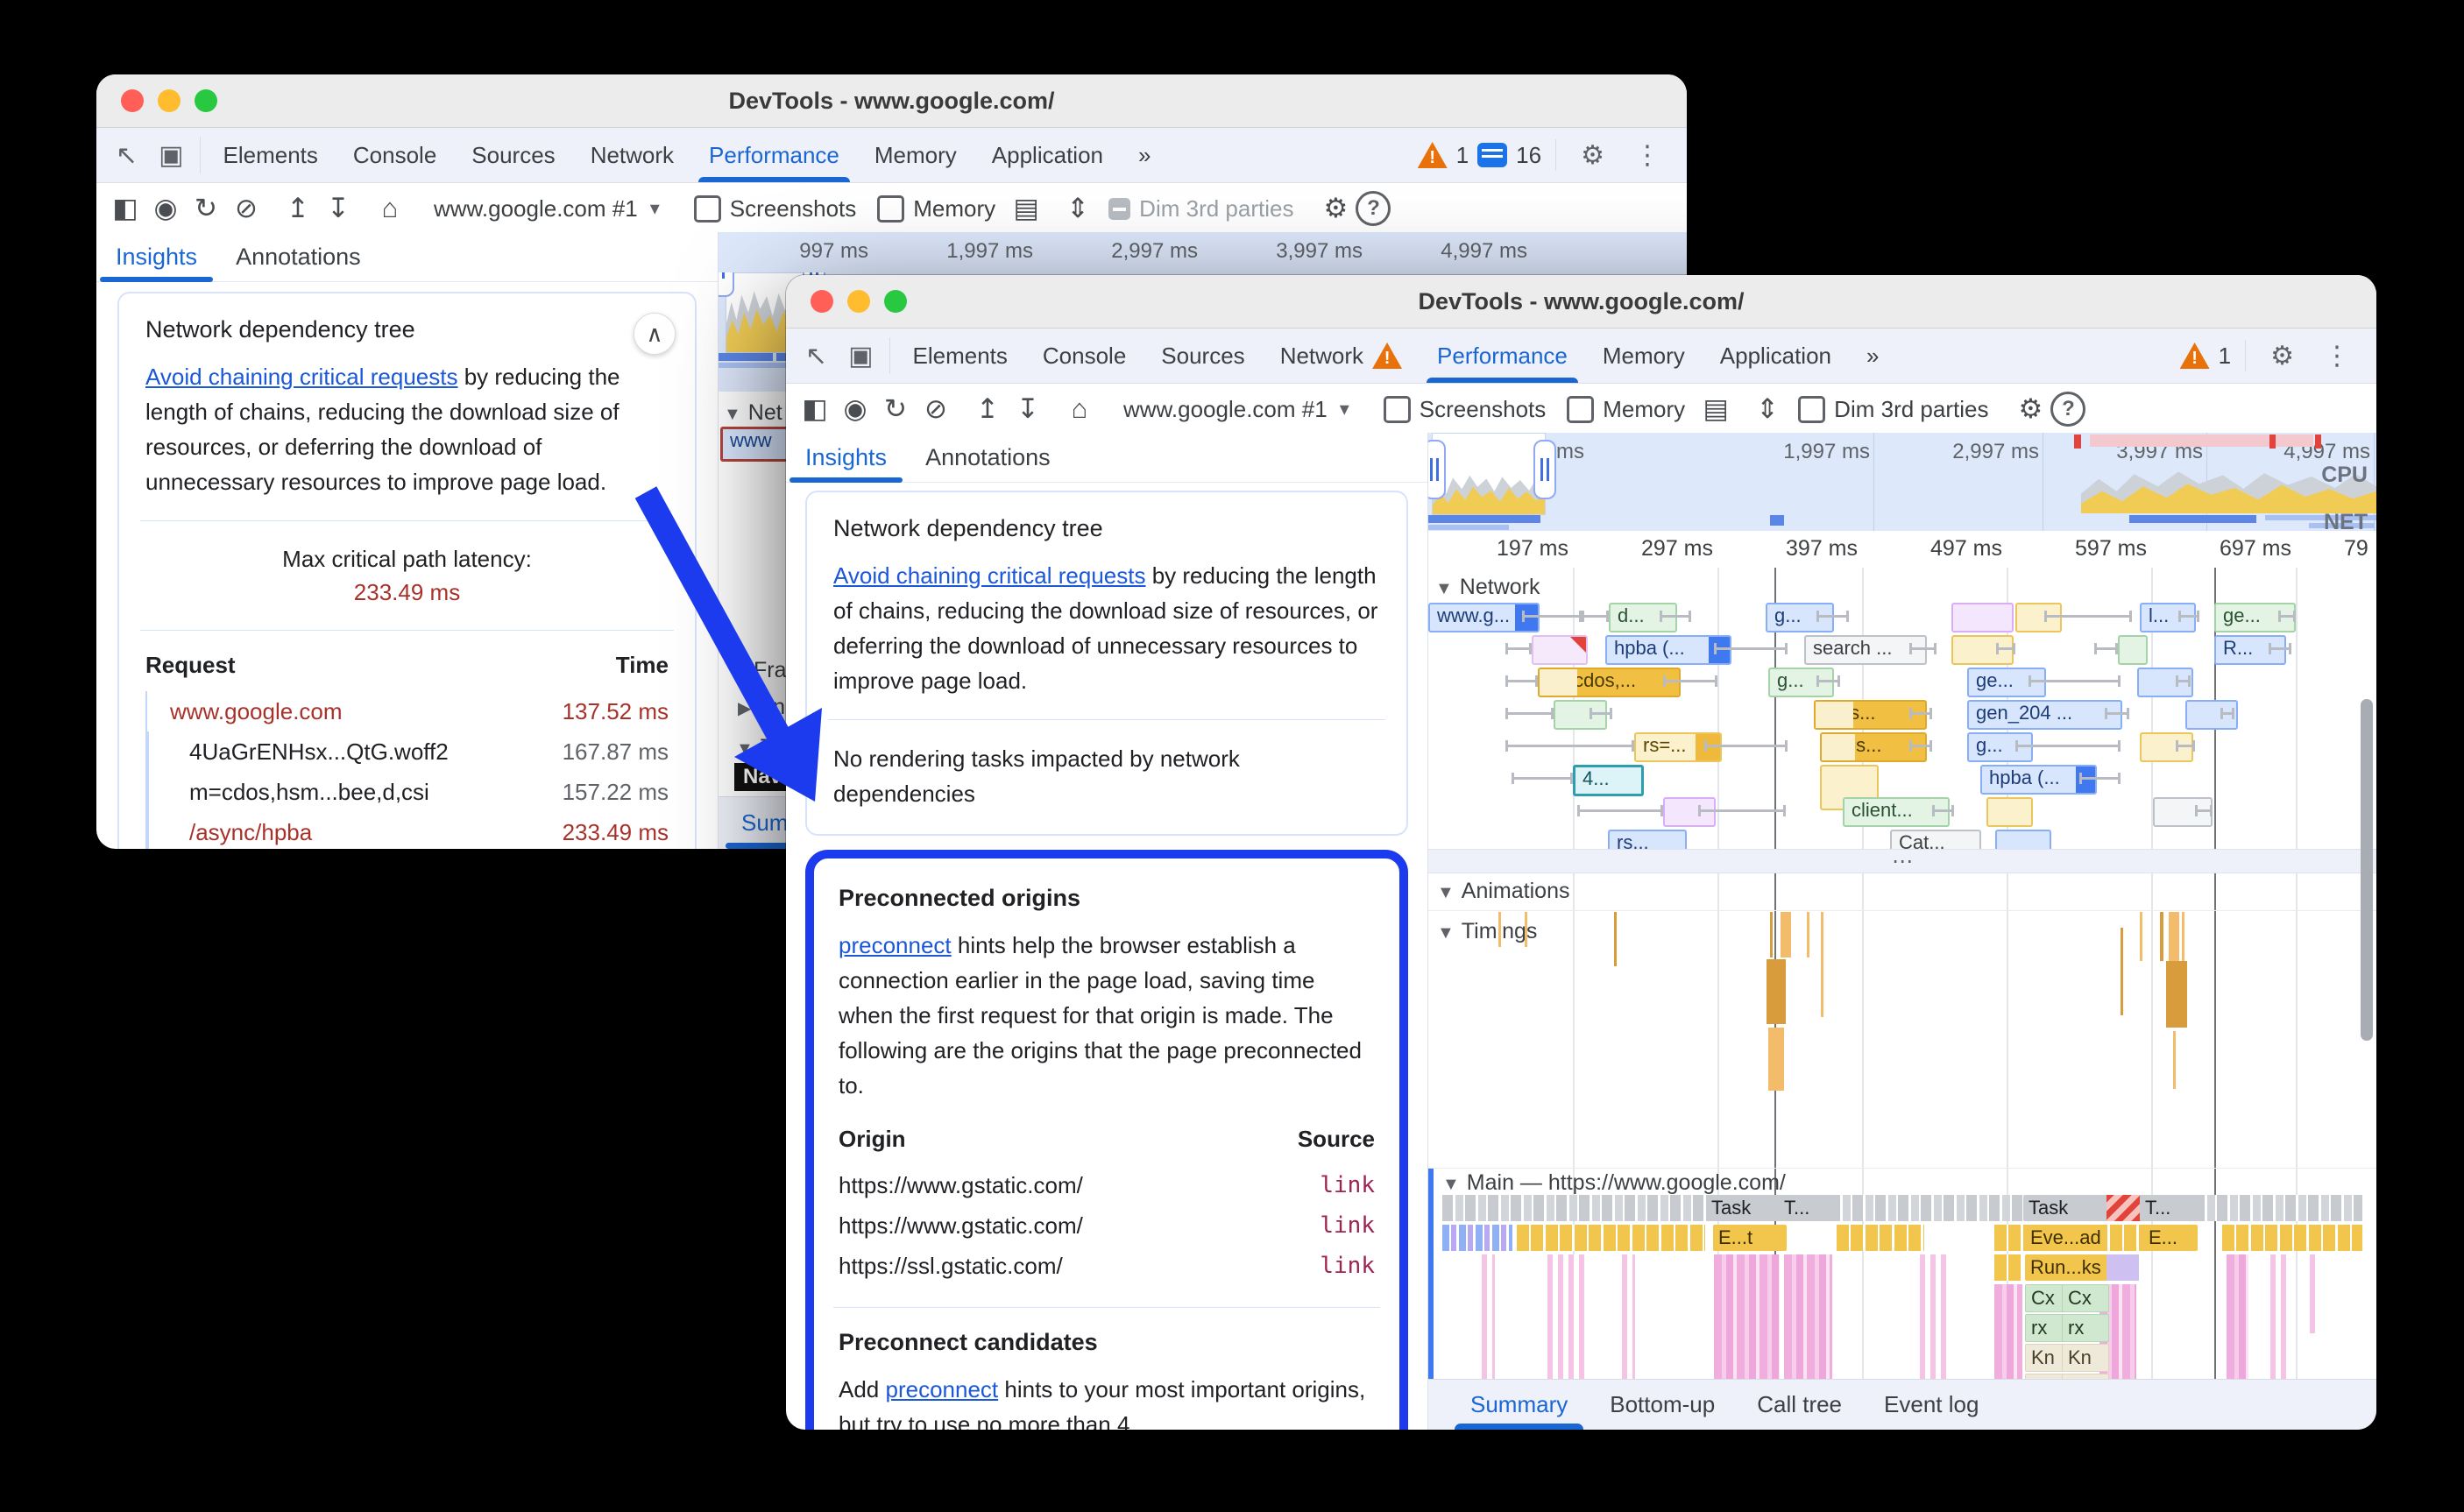 This screenshot has width=2464, height=1512. I want to click on upload-profile-icon: ↥, so click(987, 409).